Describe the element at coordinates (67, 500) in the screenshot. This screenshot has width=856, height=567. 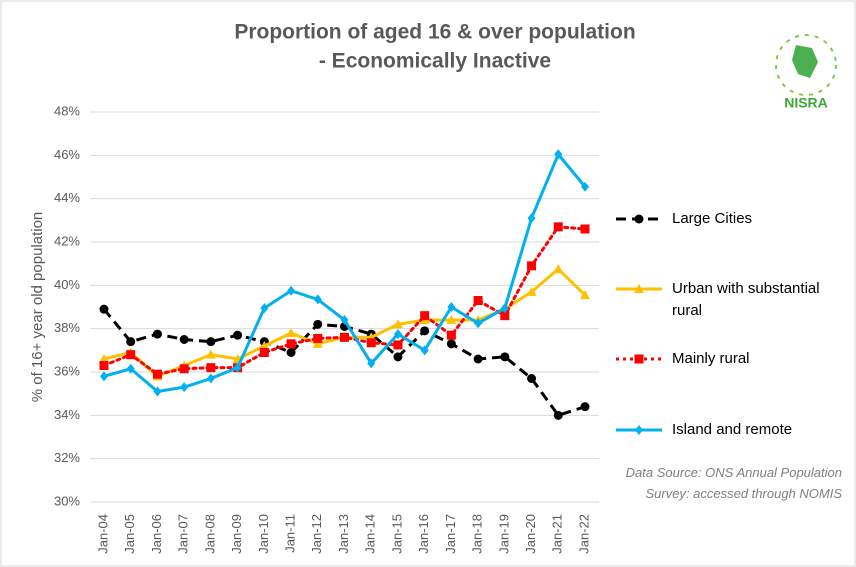
I see `y-tick-label: 30%` at that location.